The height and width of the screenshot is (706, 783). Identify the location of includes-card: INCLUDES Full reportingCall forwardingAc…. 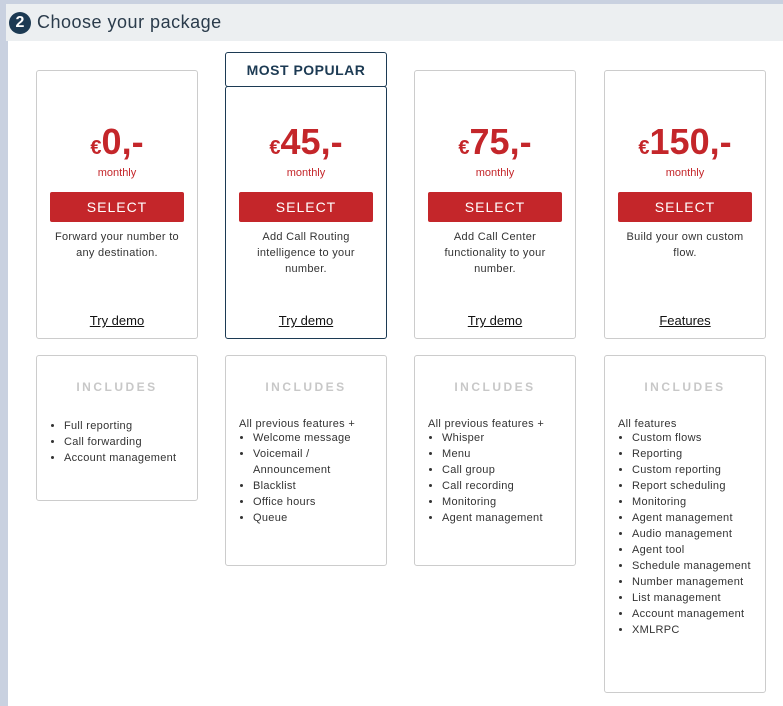
(117, 428).